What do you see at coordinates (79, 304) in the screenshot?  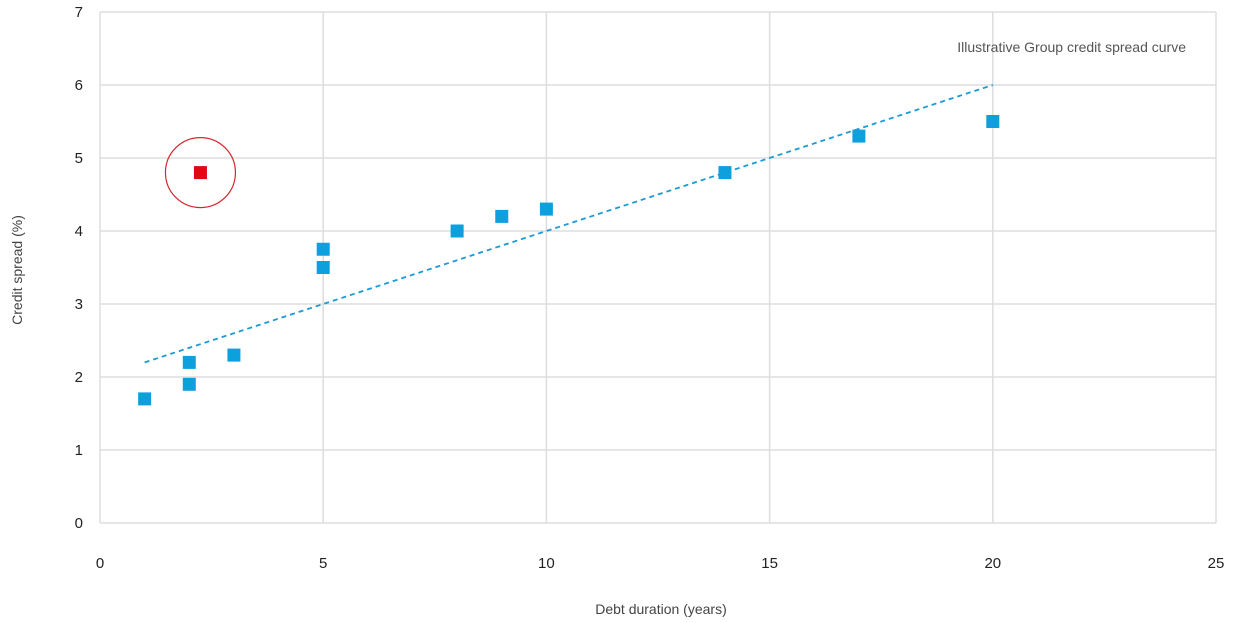 I see `y-tick-label: 3` at bounding box center [79, 304].